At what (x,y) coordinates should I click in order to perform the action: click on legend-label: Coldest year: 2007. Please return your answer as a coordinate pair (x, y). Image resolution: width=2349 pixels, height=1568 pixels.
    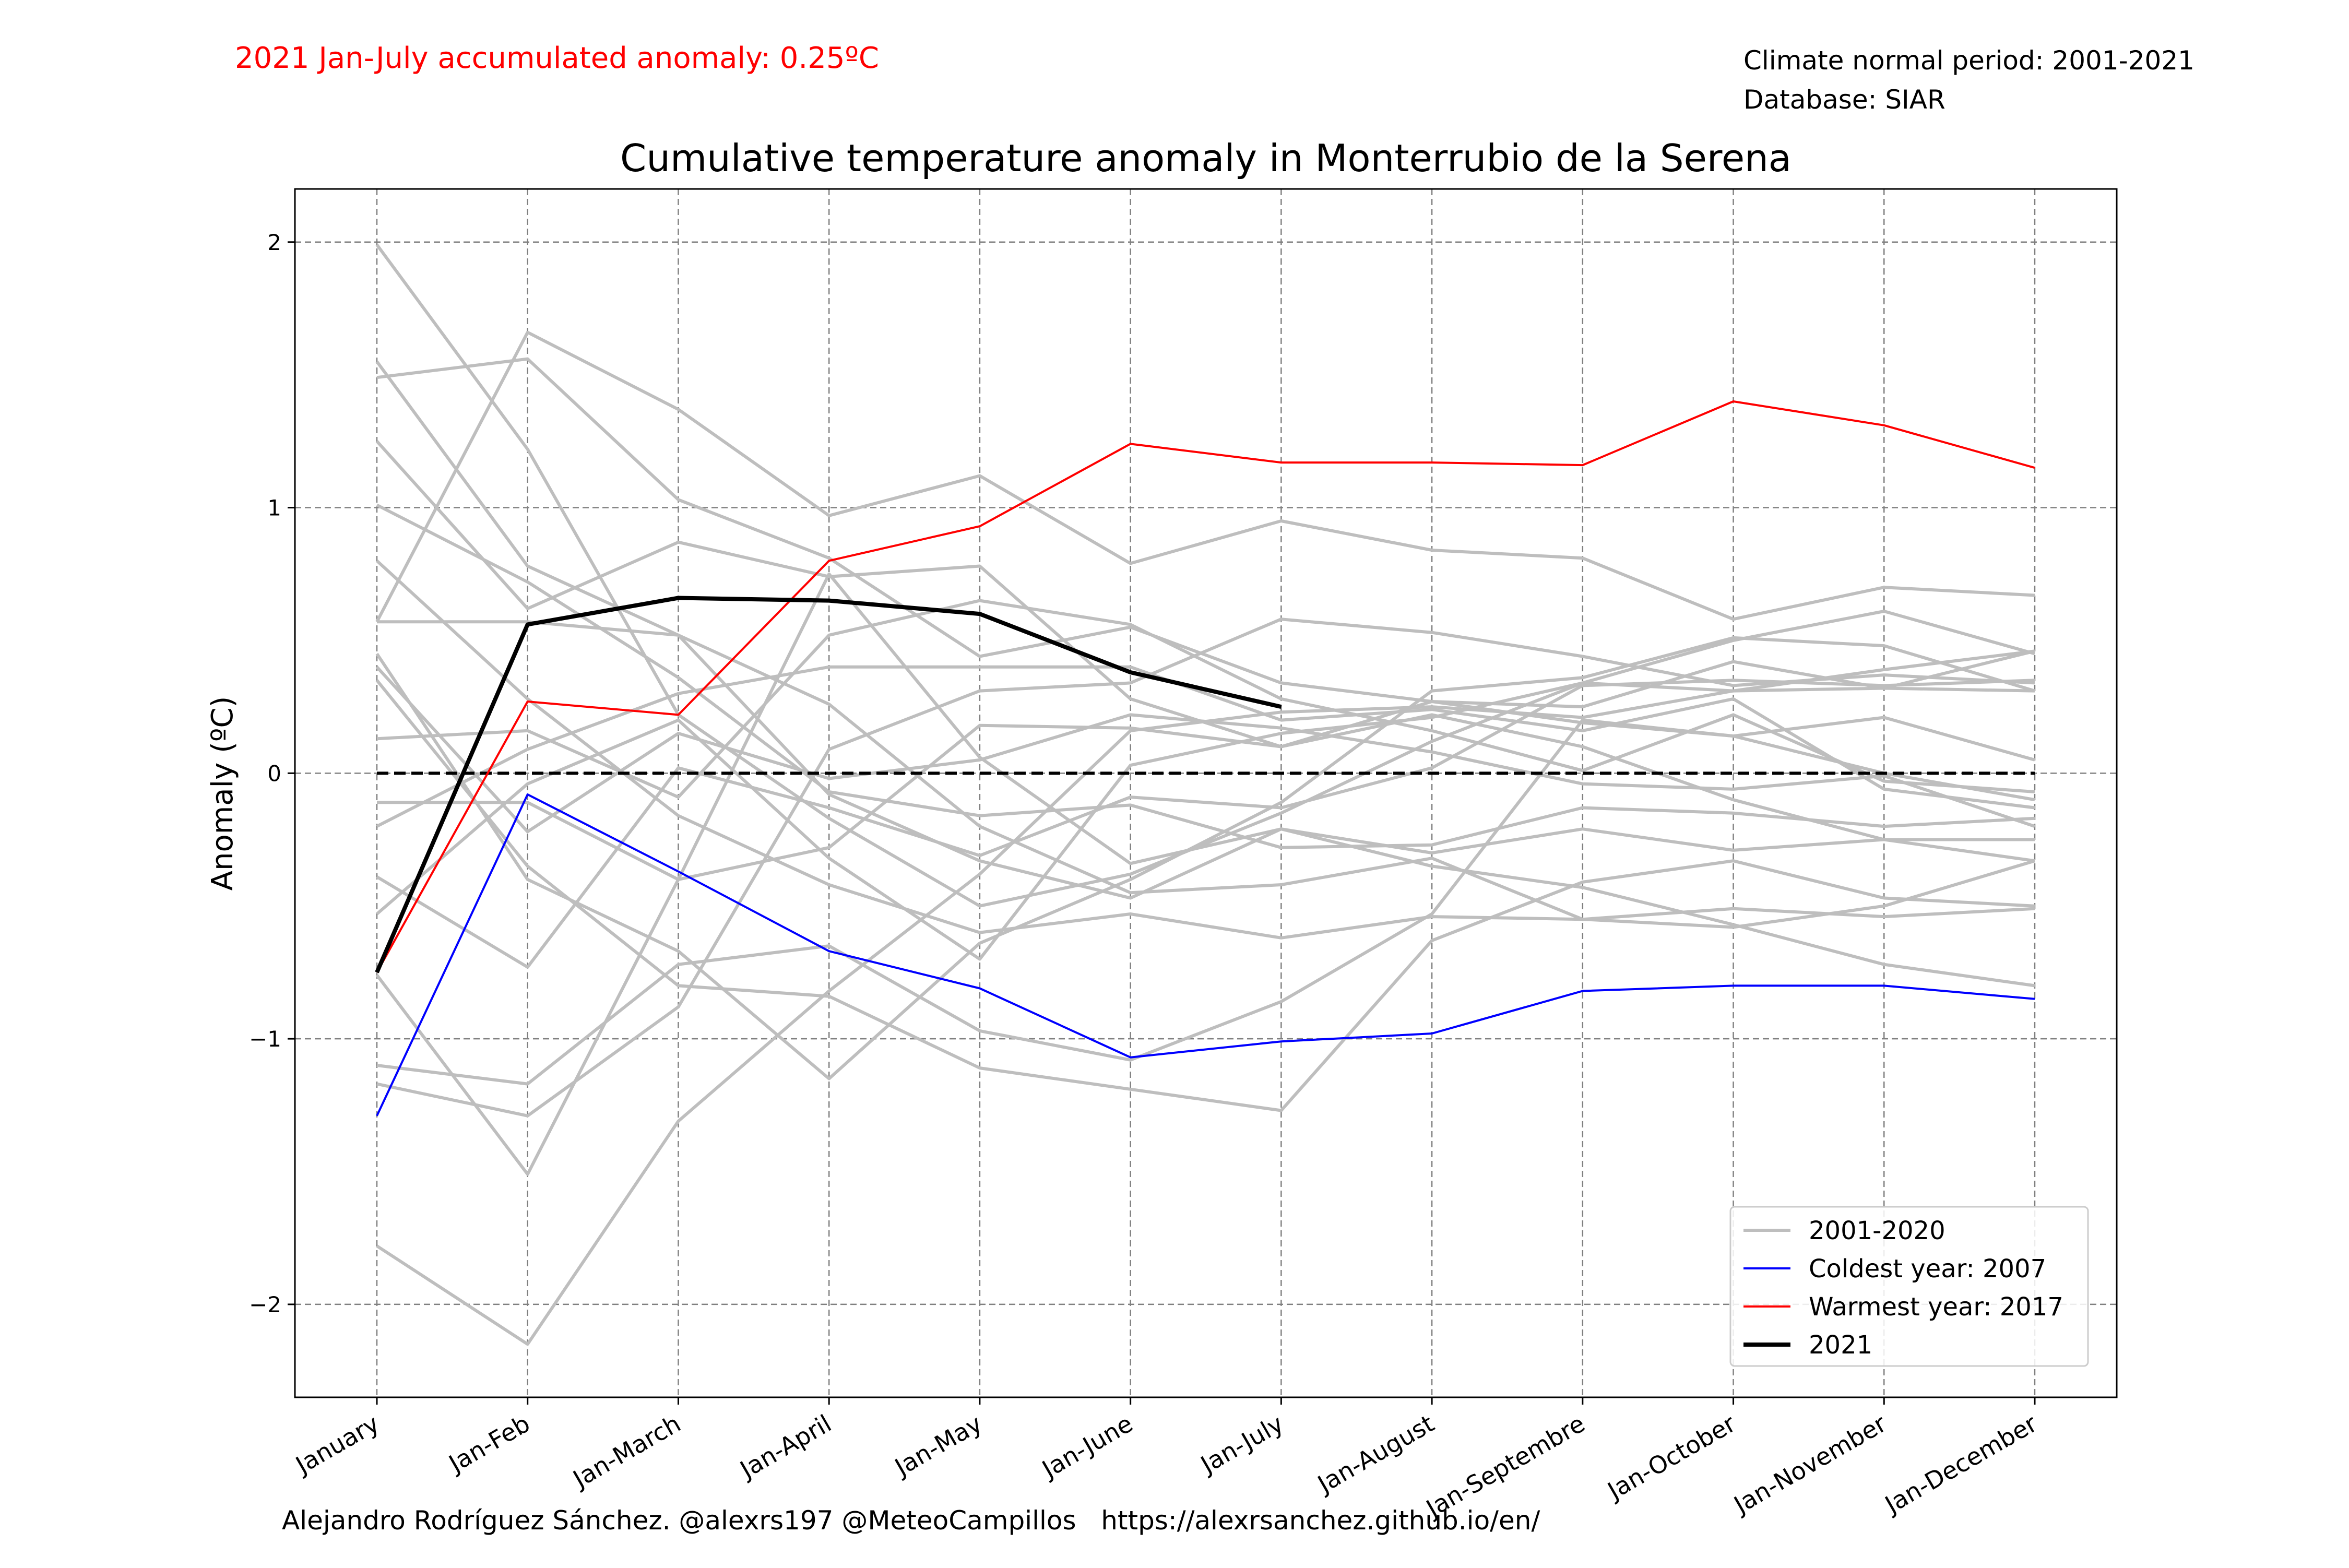
    Looking at the image, I should click on (1927, 1269).